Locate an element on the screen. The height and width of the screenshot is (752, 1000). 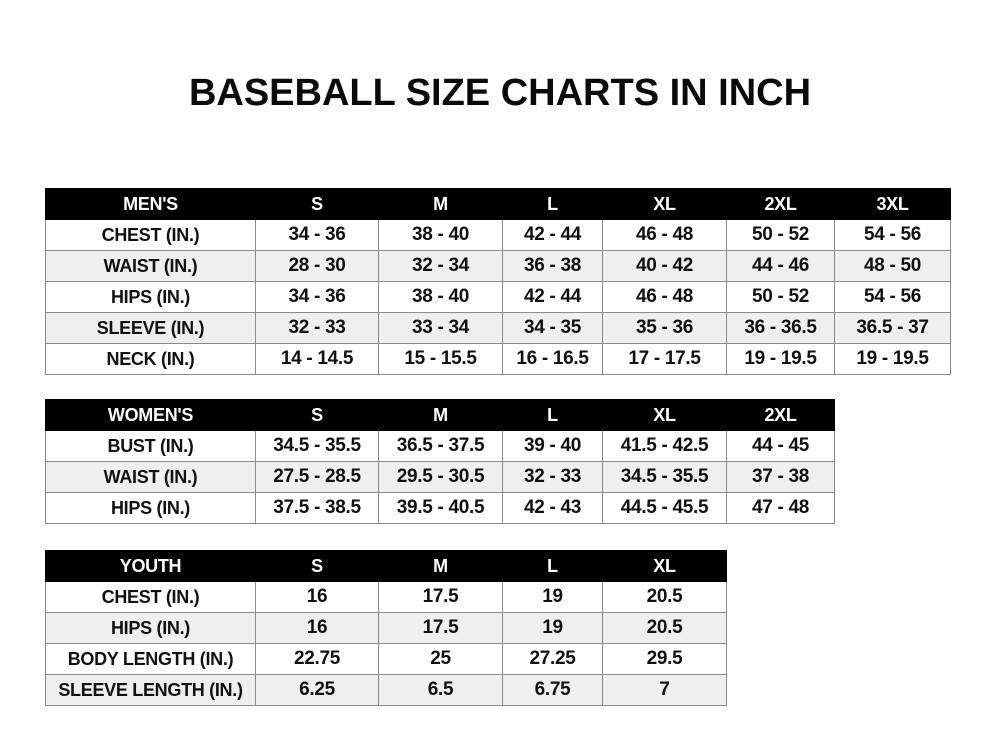
header-row: MEN'S S M L XL 2XL 3XL is located at coordinates (498, 204).